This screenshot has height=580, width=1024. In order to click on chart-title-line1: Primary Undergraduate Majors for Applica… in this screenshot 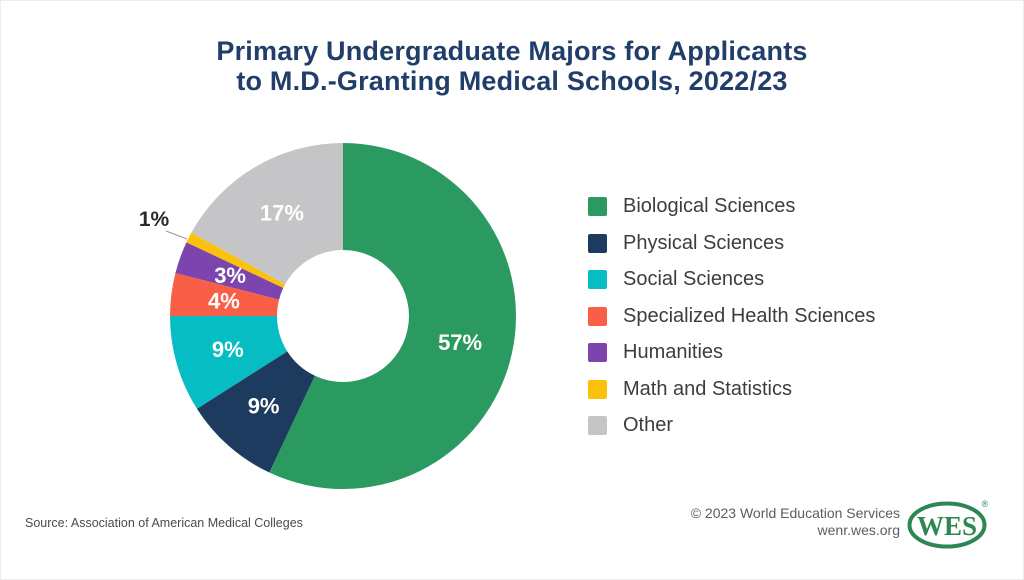, I will do `click(512, 51)`.